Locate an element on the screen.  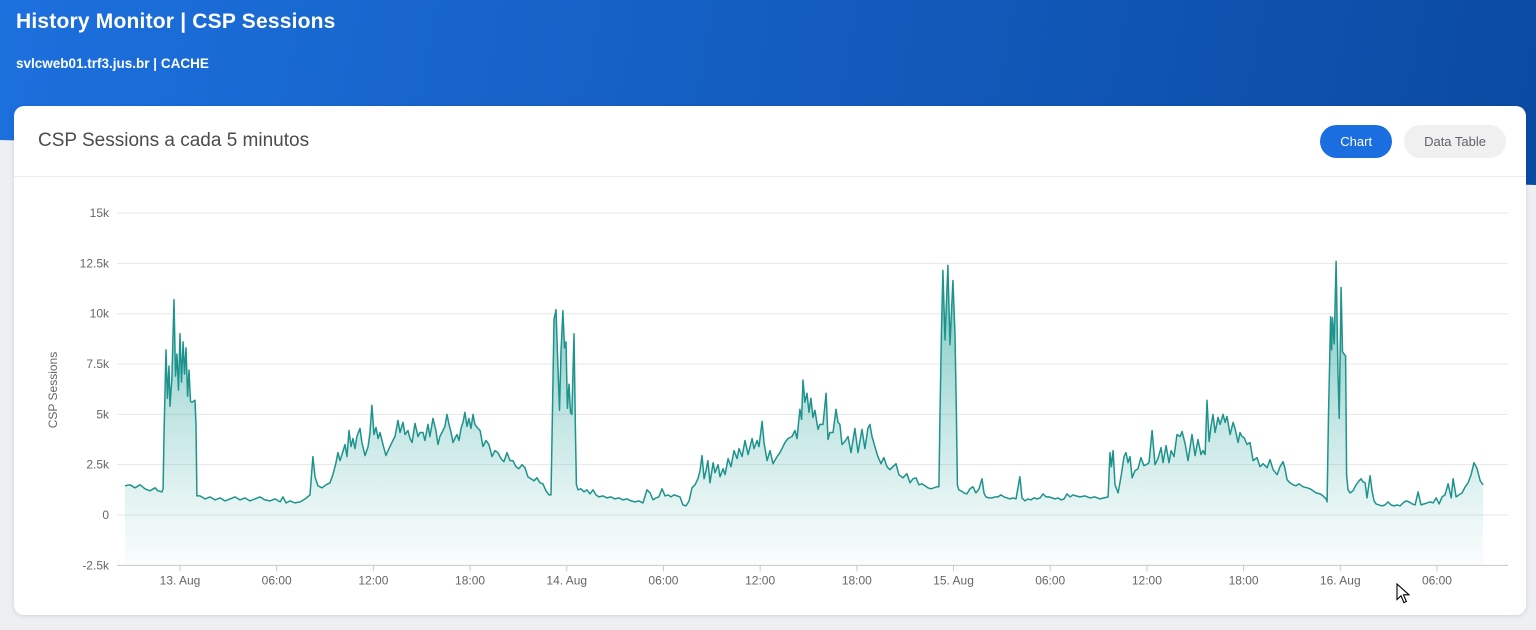
svg-text: 12.5k is located at coordinates (95, 263).